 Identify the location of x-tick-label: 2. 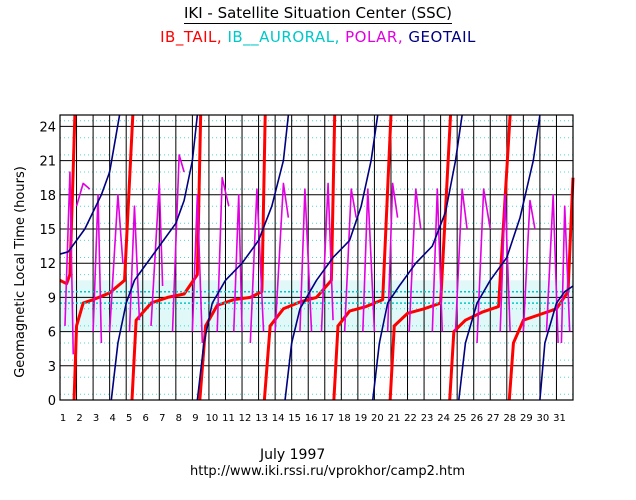
(79, 418).